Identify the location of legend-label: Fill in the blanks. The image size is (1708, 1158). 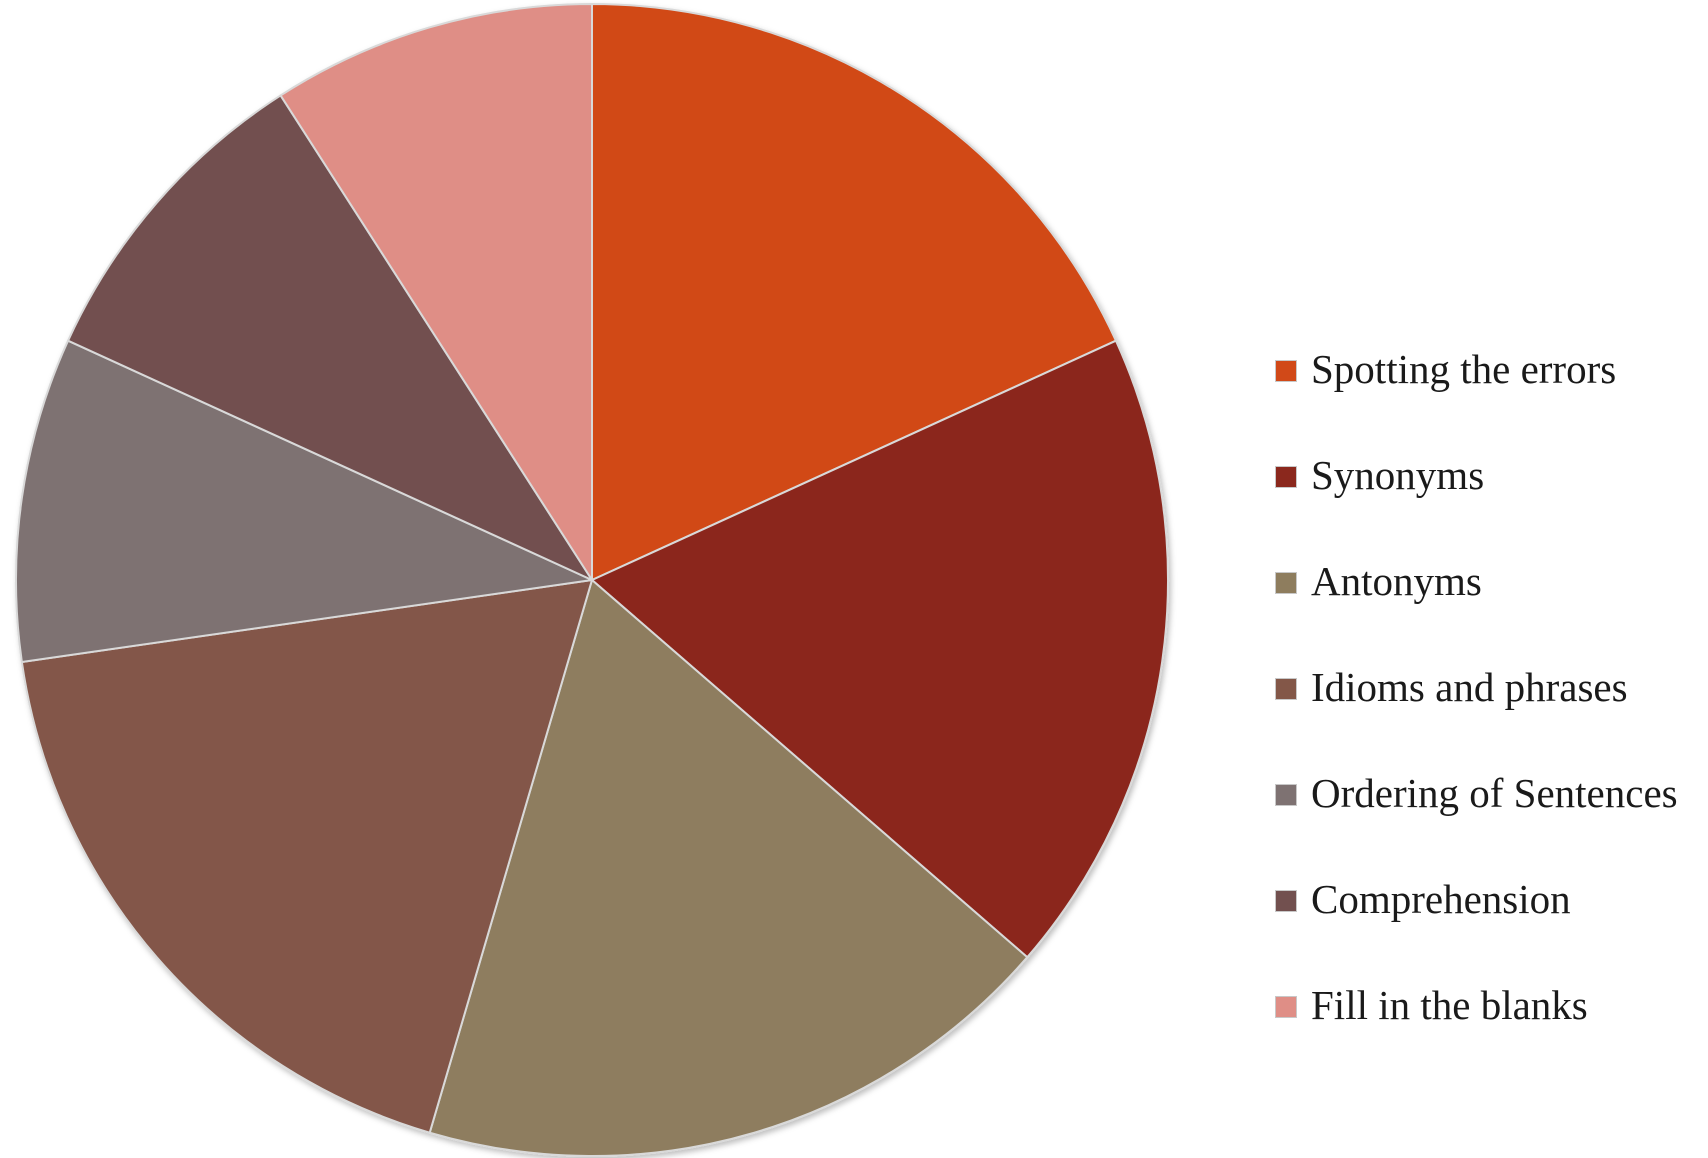
(1449, 1005).